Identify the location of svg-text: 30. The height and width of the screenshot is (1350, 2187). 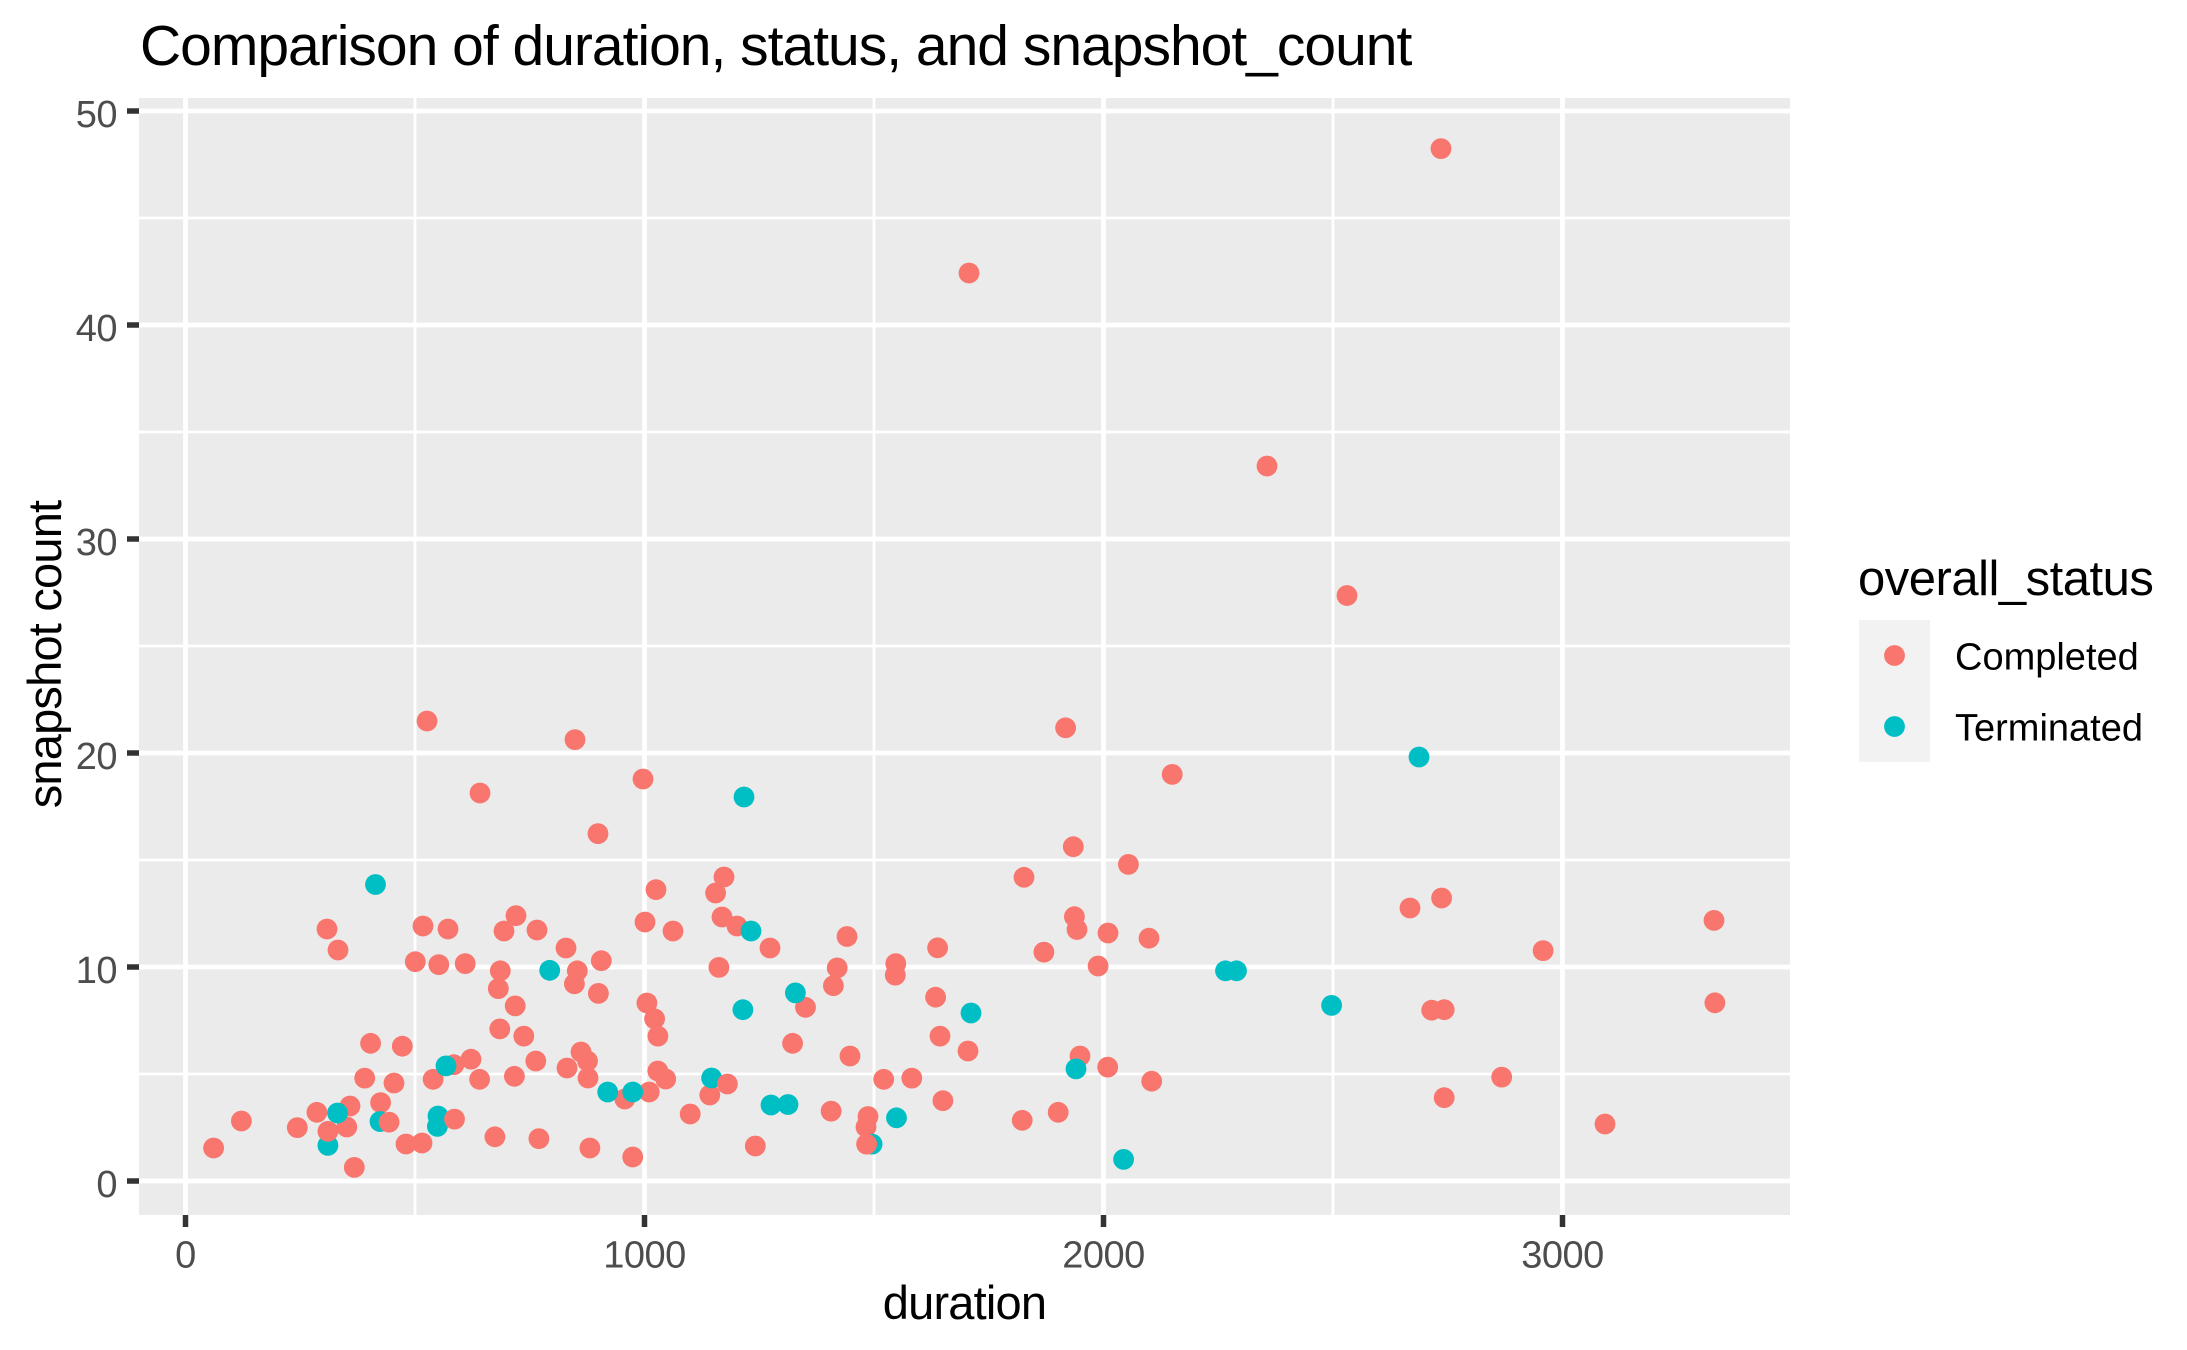
(96, 543).